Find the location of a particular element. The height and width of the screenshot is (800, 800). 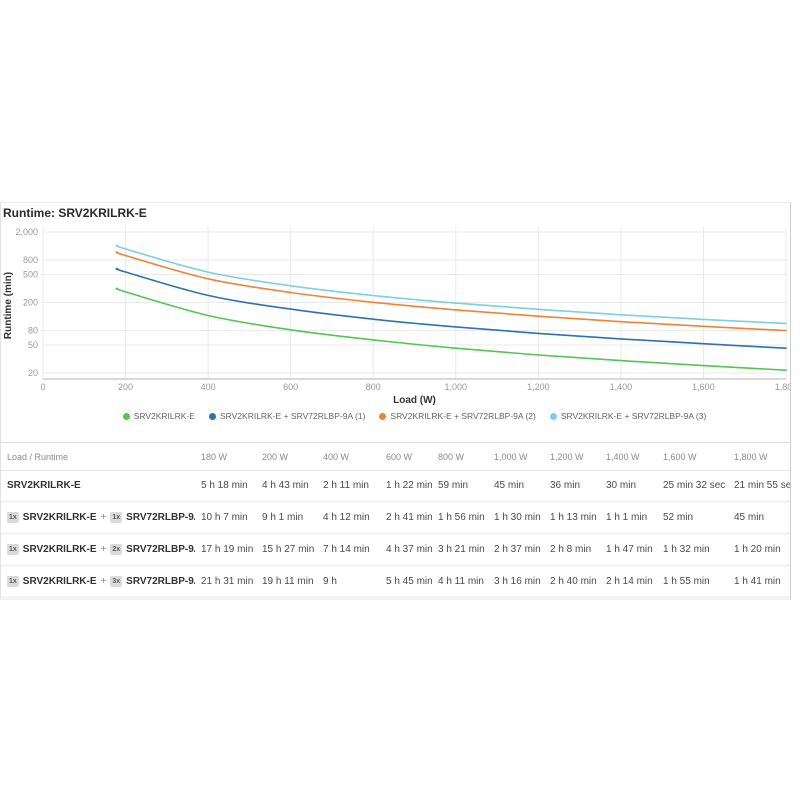

configuration-label: SRV2KRILRK-E is located at coordinates (98, 486).